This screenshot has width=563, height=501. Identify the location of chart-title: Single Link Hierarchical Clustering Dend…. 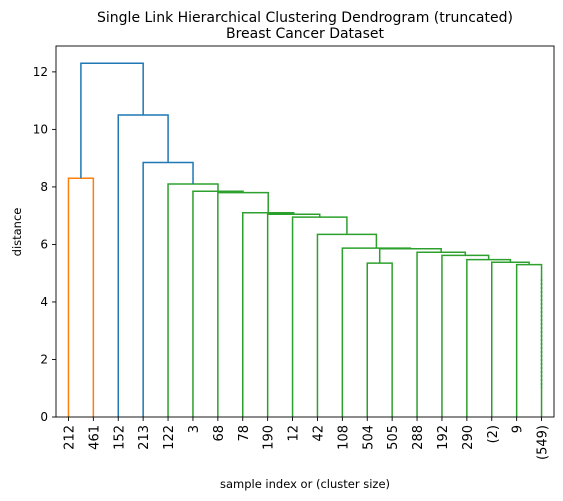
(305, 18).